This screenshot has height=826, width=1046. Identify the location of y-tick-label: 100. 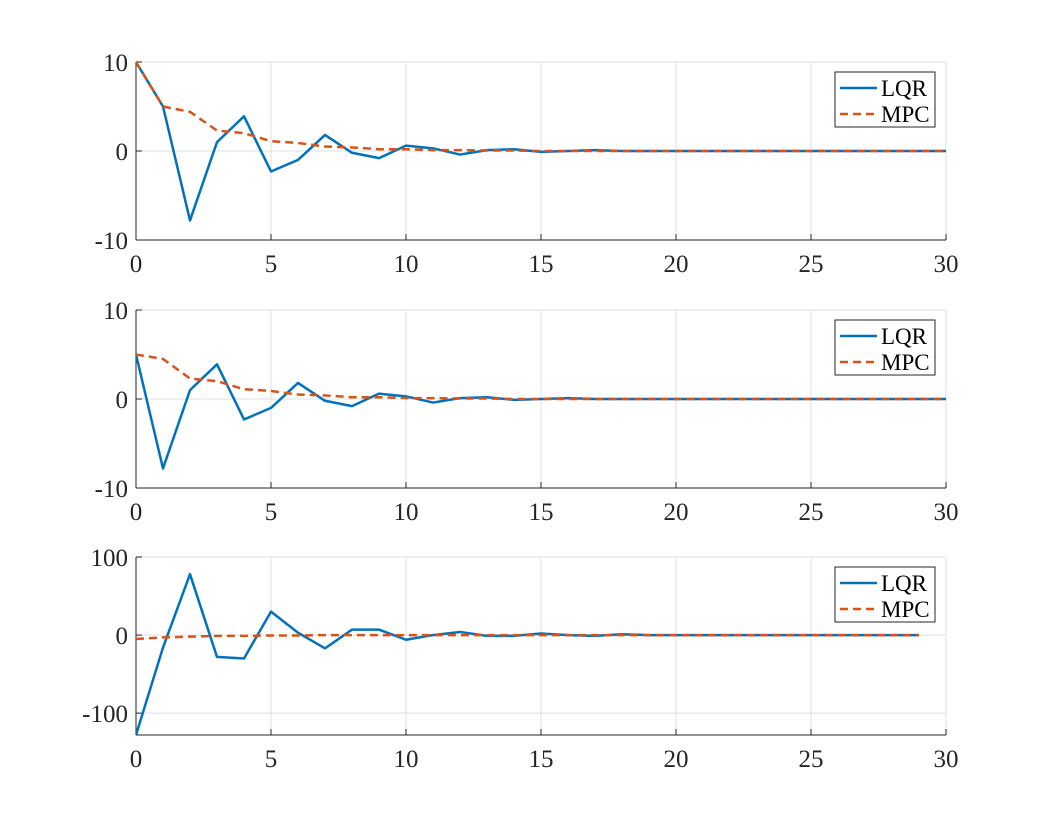
(110, 558).